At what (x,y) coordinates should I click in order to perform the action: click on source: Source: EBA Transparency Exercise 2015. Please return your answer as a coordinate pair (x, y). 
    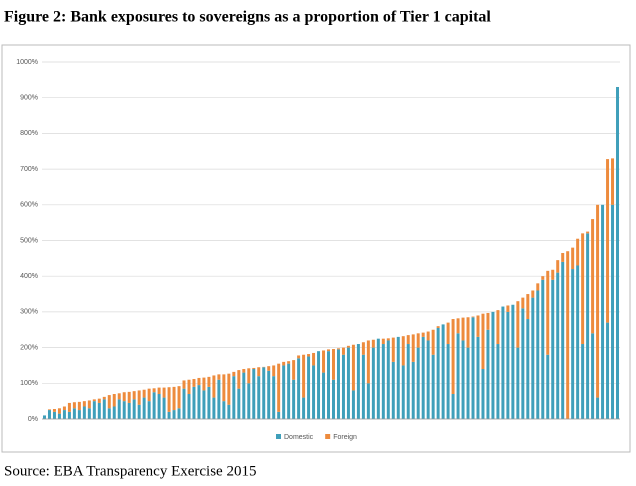
    Looking at the image, I should click on (130, 471).